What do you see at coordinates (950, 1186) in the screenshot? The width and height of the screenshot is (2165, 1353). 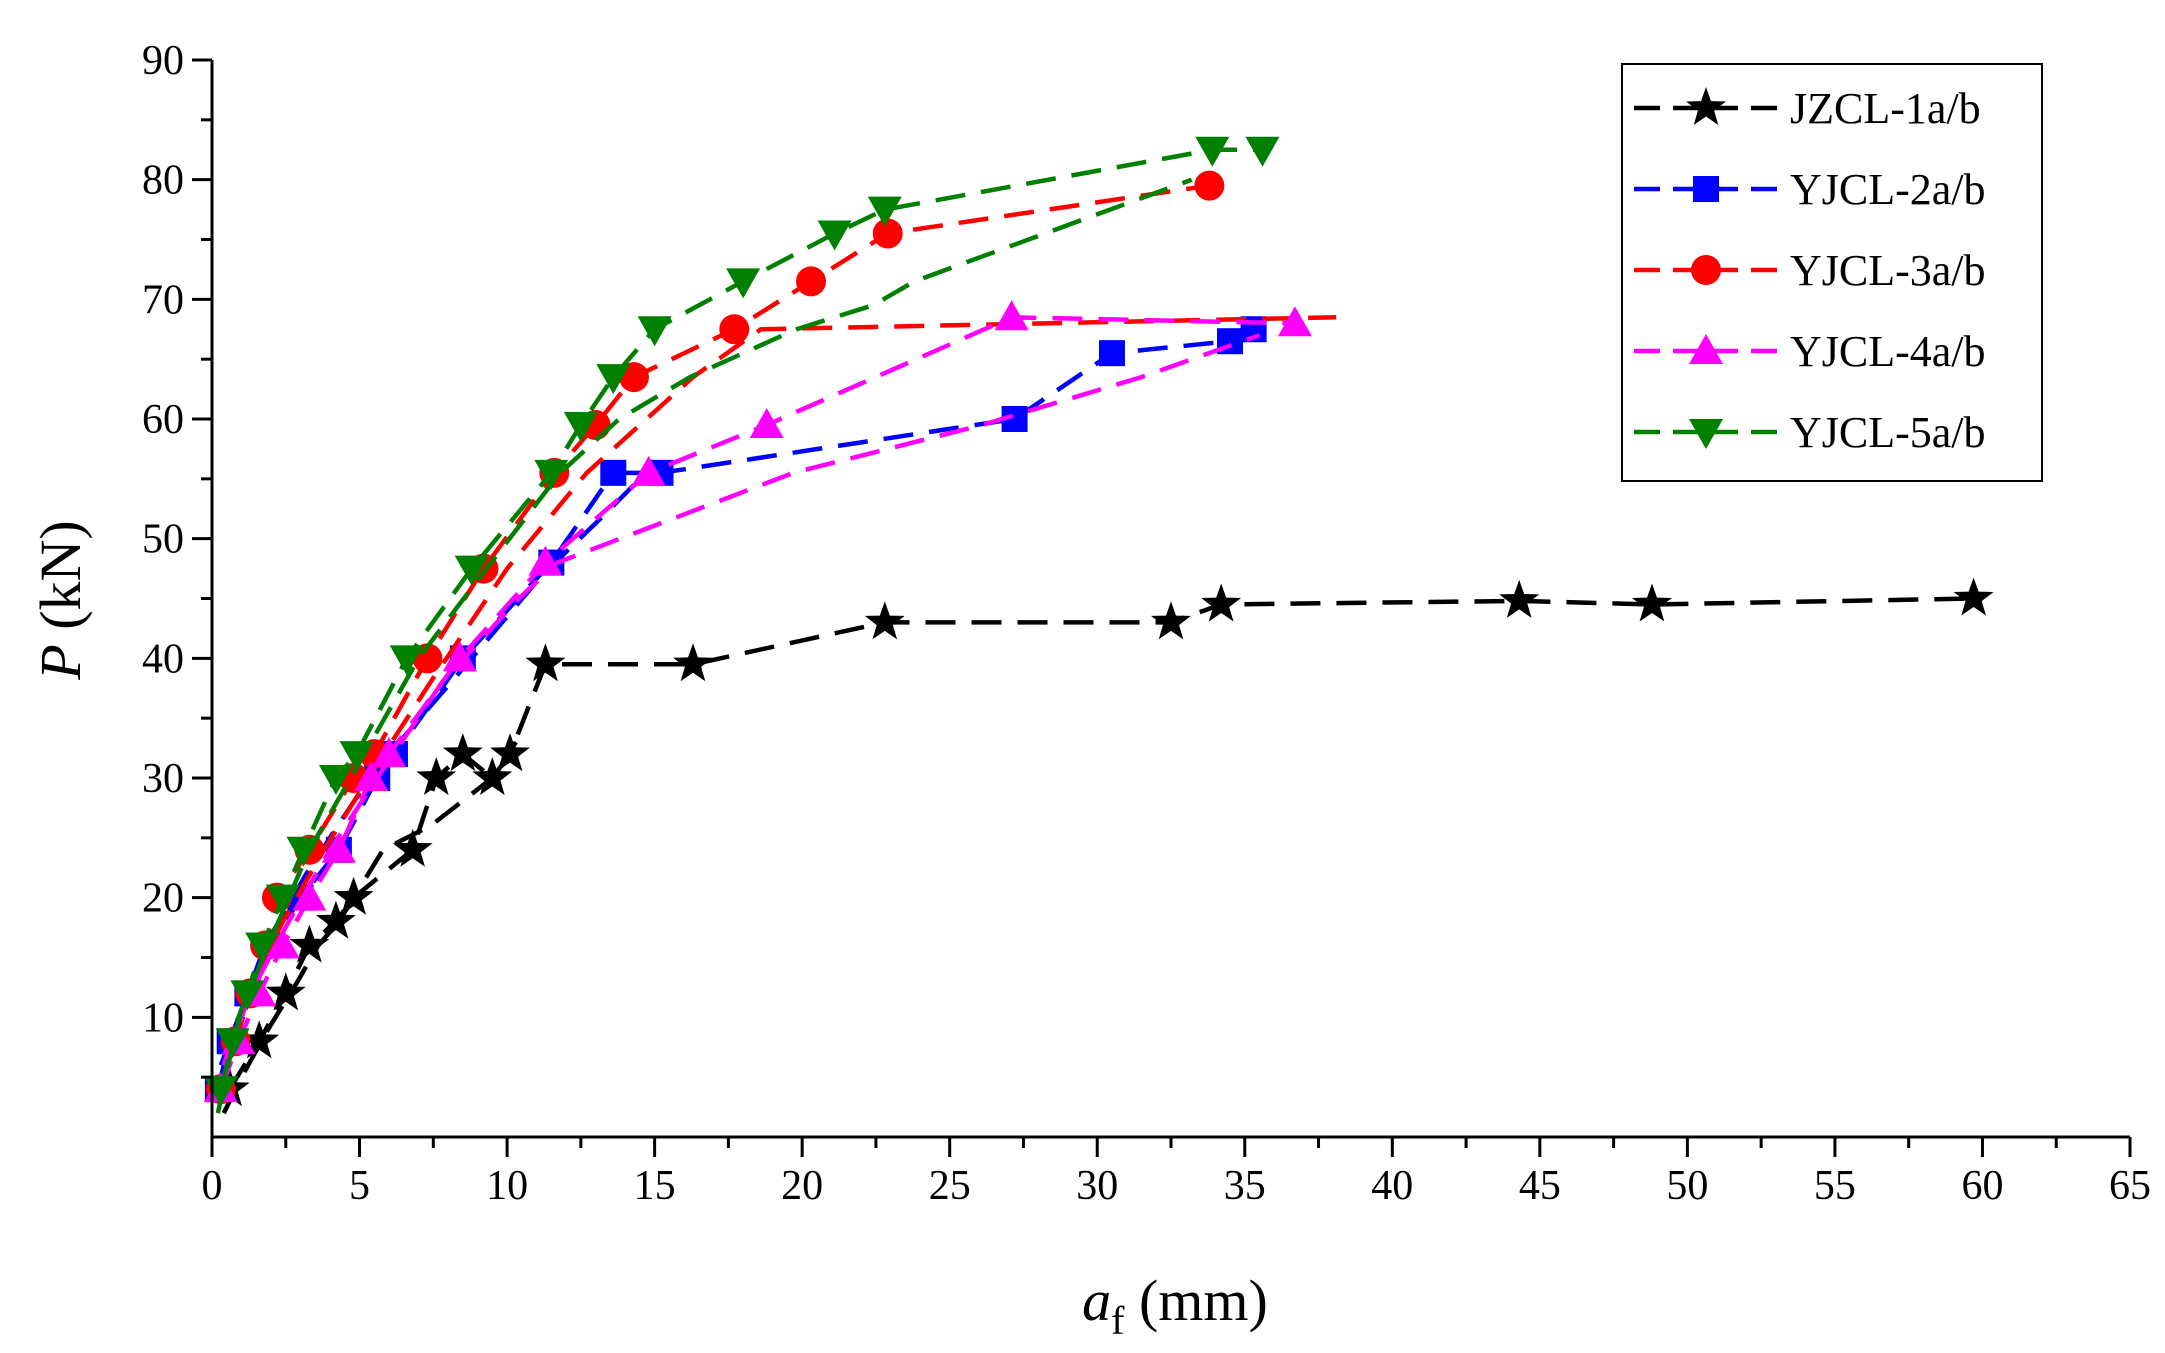 I see `x-tick-label: 25` at bounding box center [950, 1186].